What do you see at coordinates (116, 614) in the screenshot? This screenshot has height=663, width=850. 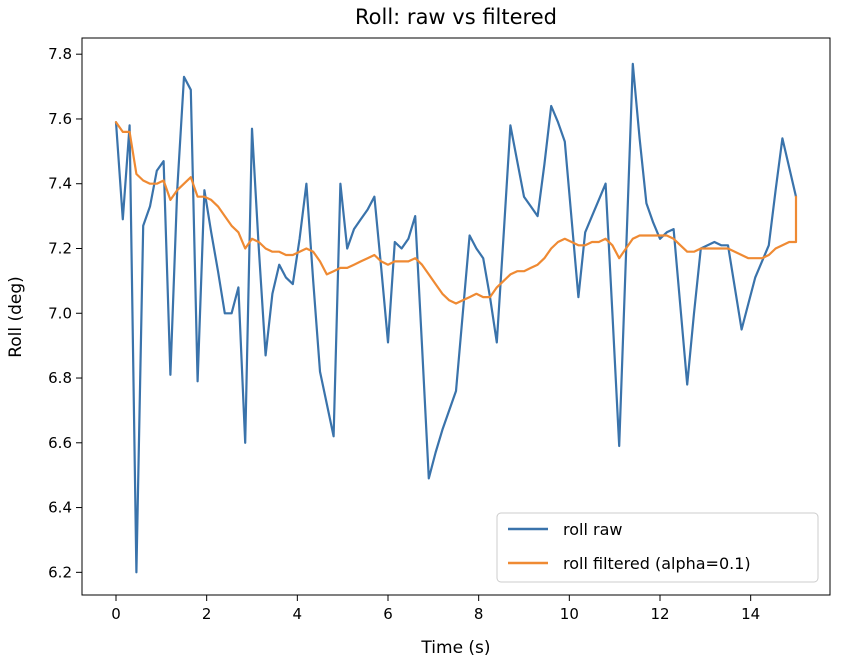 I see `x-tick-label: 0` at bounding box center [116, 614].